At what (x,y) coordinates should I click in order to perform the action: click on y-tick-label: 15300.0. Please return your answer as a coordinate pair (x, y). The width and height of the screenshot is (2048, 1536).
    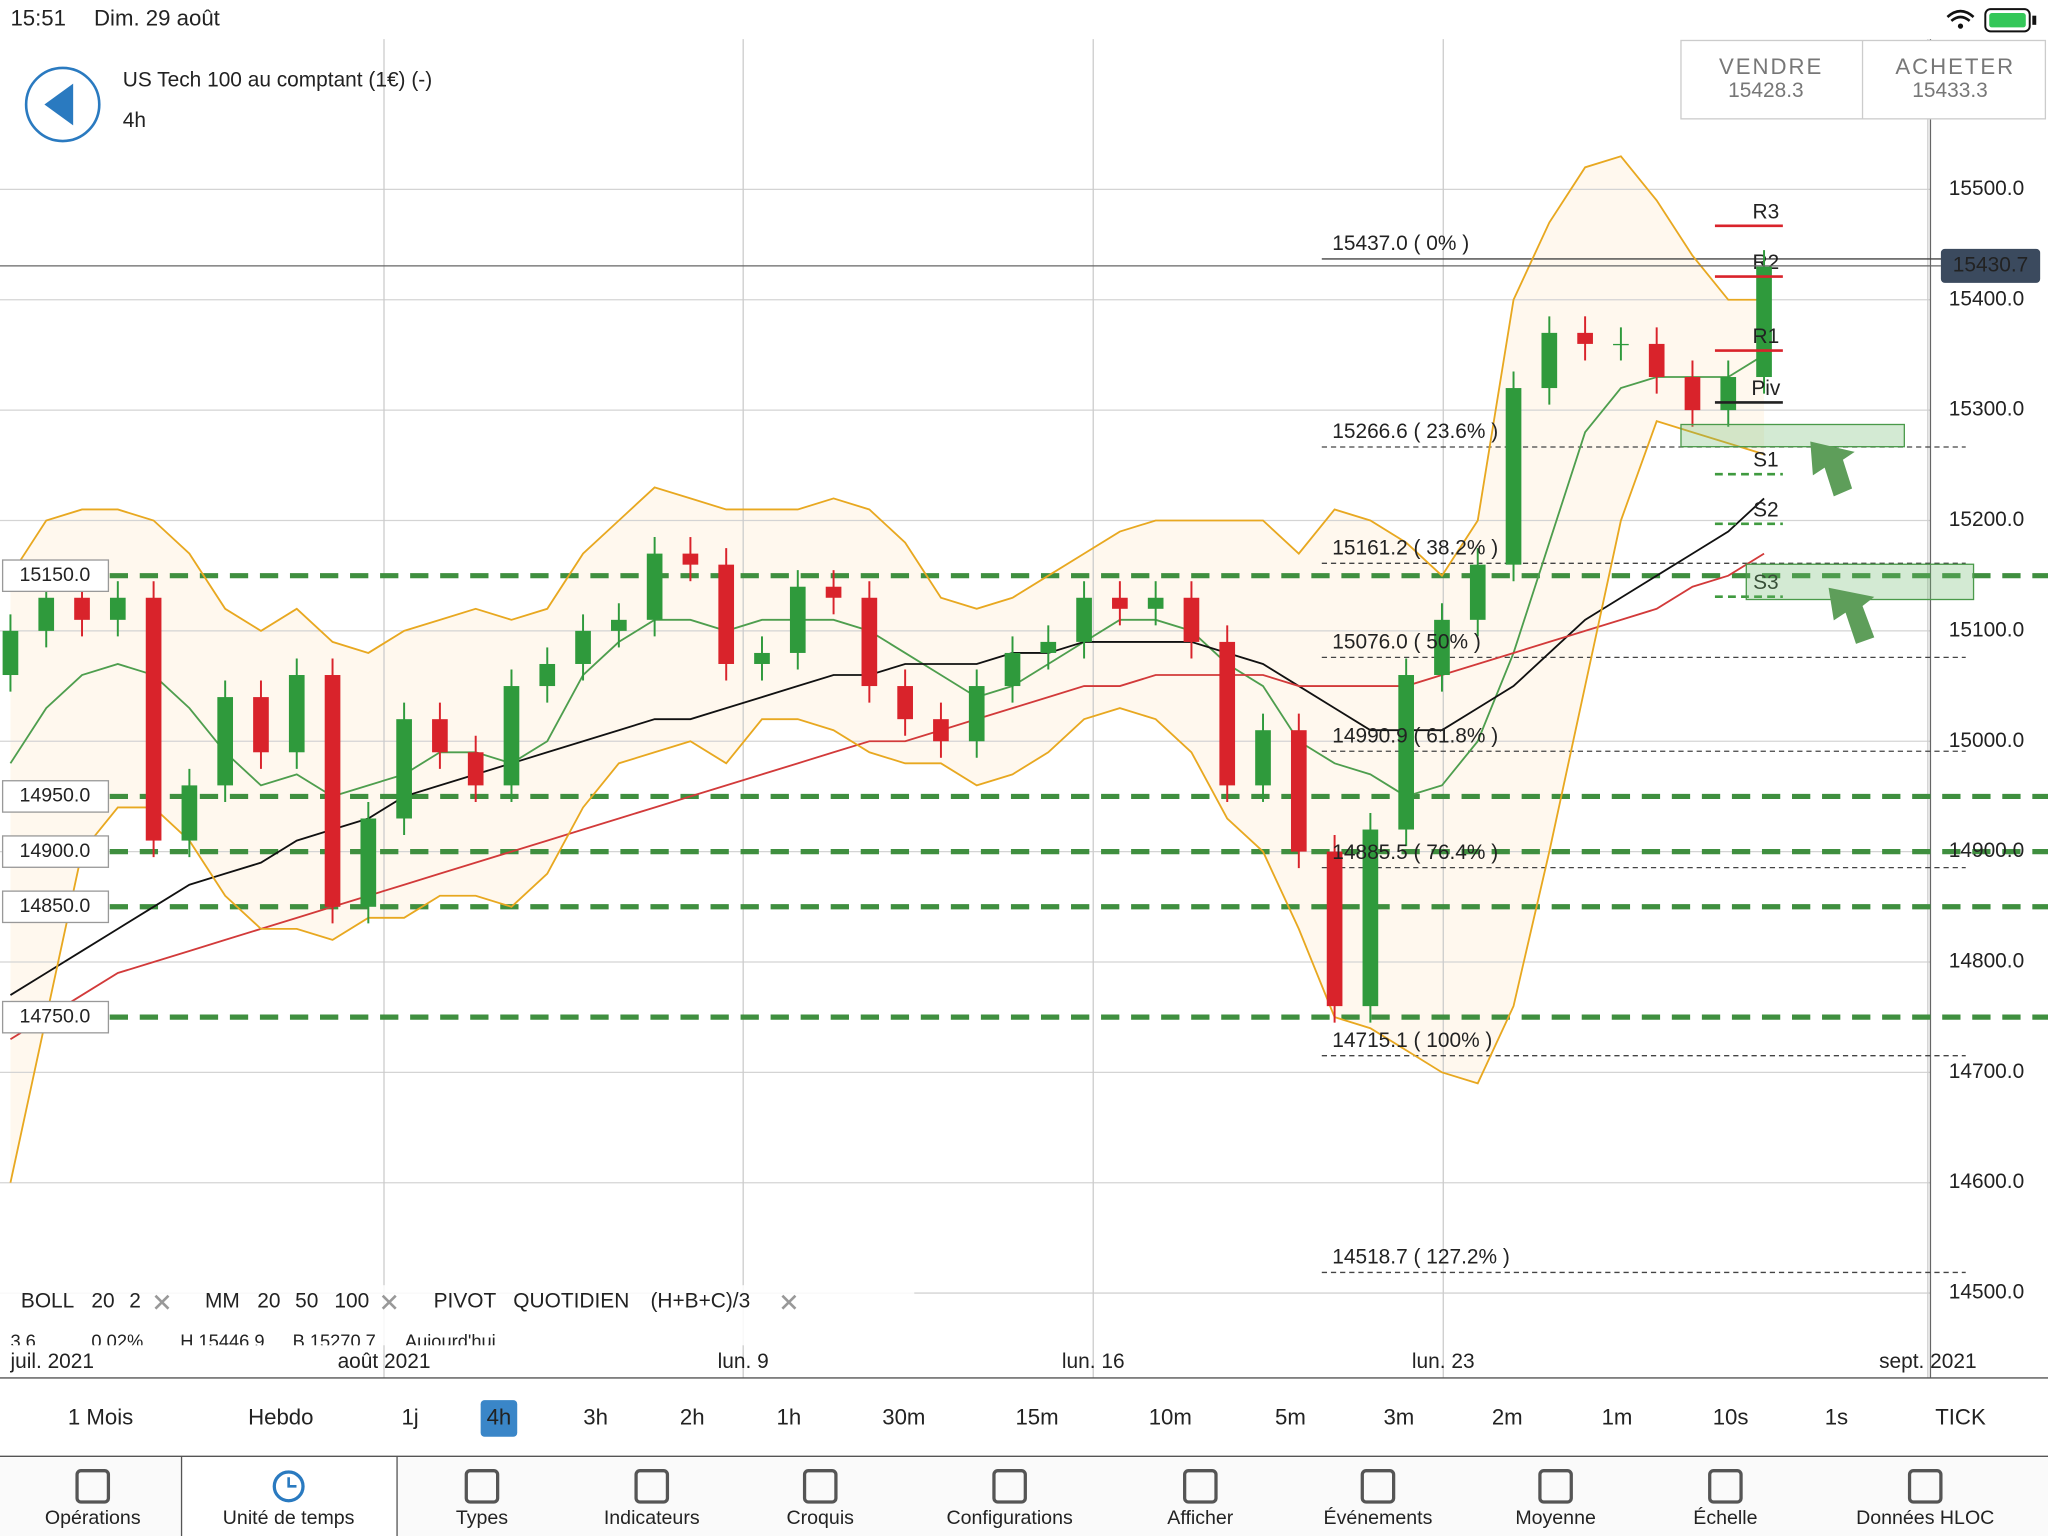
    Looking at the image, I should click on (1986, 409).